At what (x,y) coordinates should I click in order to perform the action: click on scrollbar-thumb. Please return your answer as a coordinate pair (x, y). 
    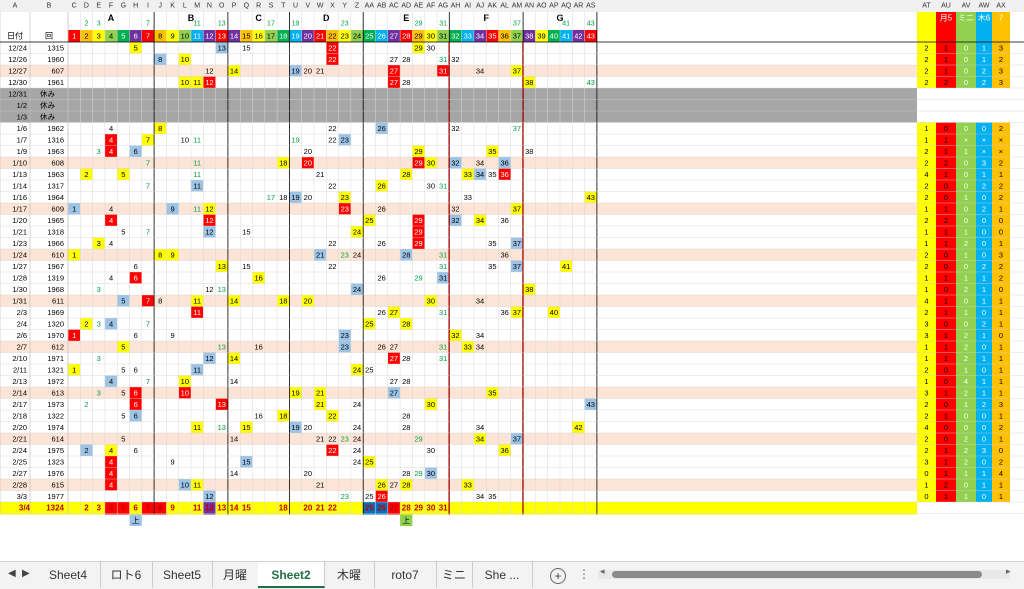
    Looking at the image, I should click on (797, 574).